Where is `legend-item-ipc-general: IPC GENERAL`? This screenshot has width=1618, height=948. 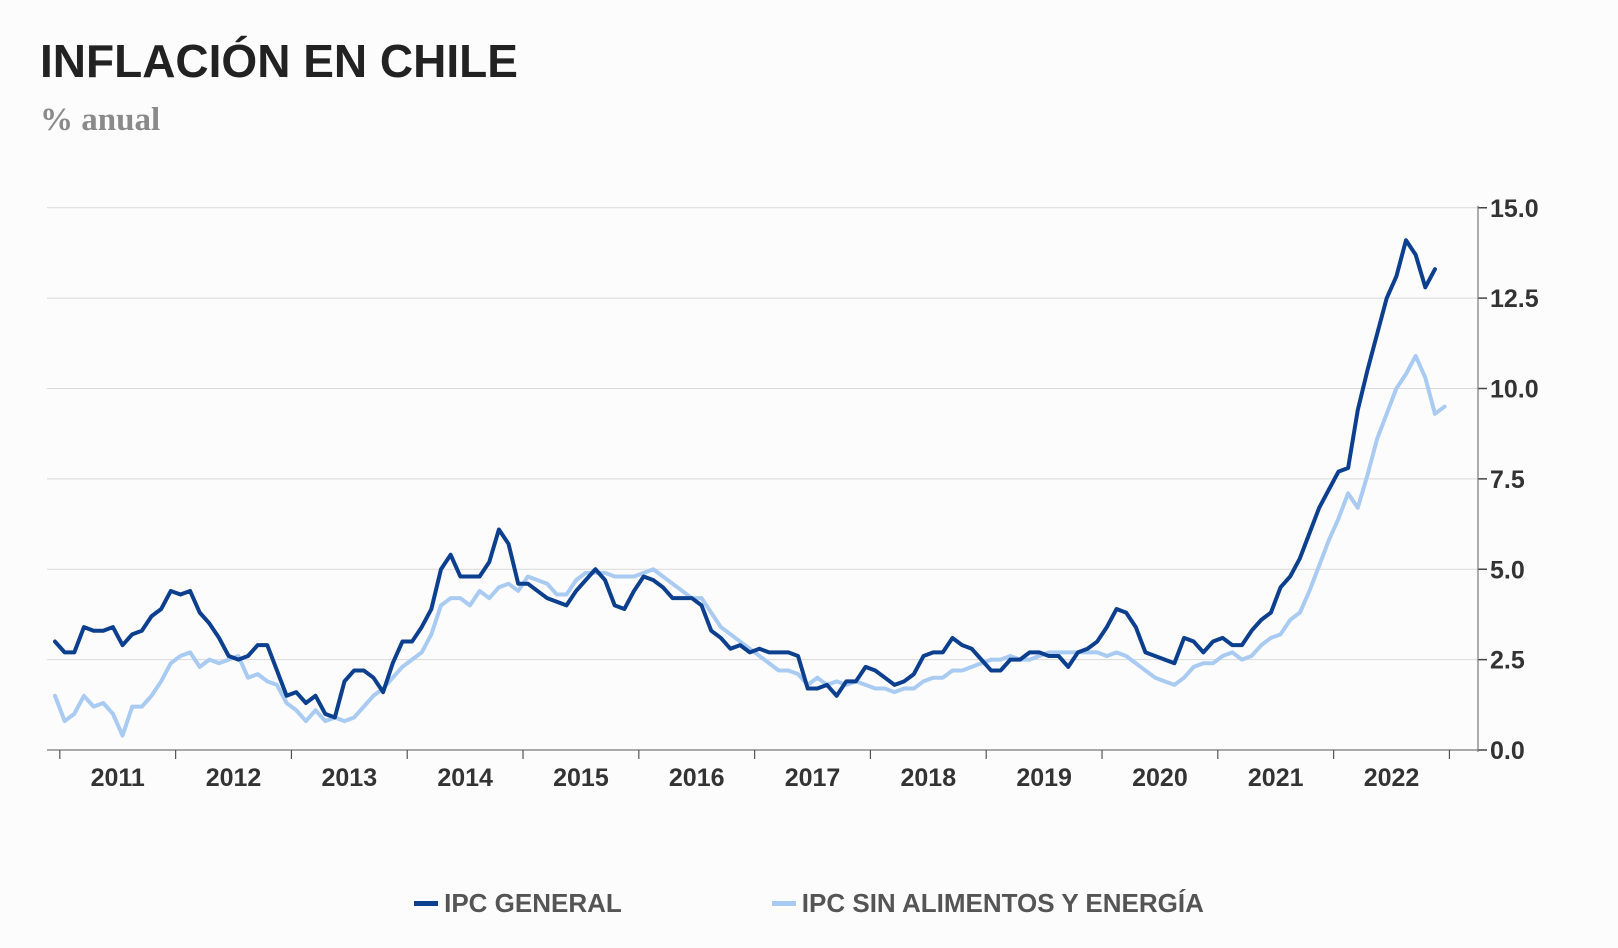
legend-item-ipc-general: IPC GENERAL is located at coordinates (518, 903).